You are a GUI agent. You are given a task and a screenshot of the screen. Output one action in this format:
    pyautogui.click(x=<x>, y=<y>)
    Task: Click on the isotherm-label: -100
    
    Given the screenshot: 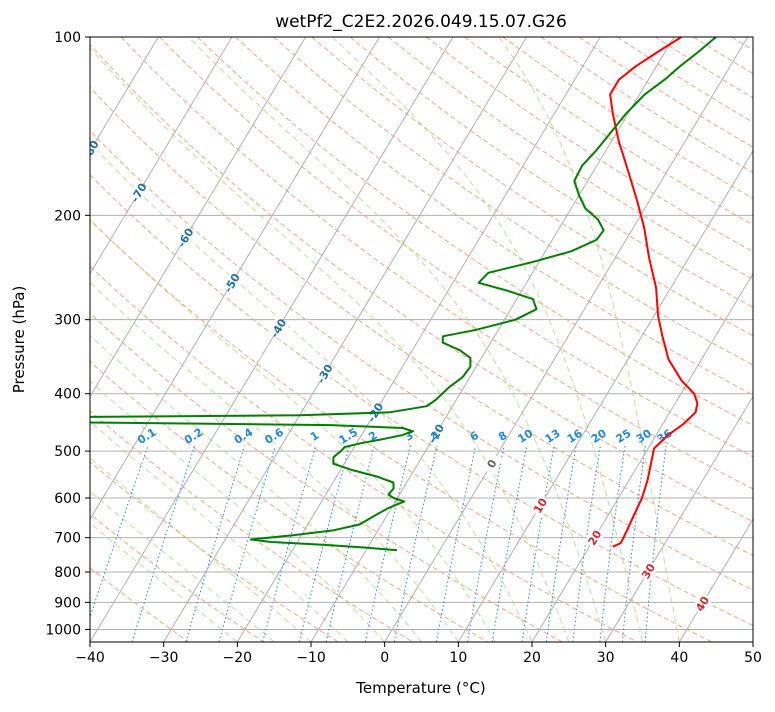 What is the action you would take?
    pyautogui.click(x=6, y=57)
    